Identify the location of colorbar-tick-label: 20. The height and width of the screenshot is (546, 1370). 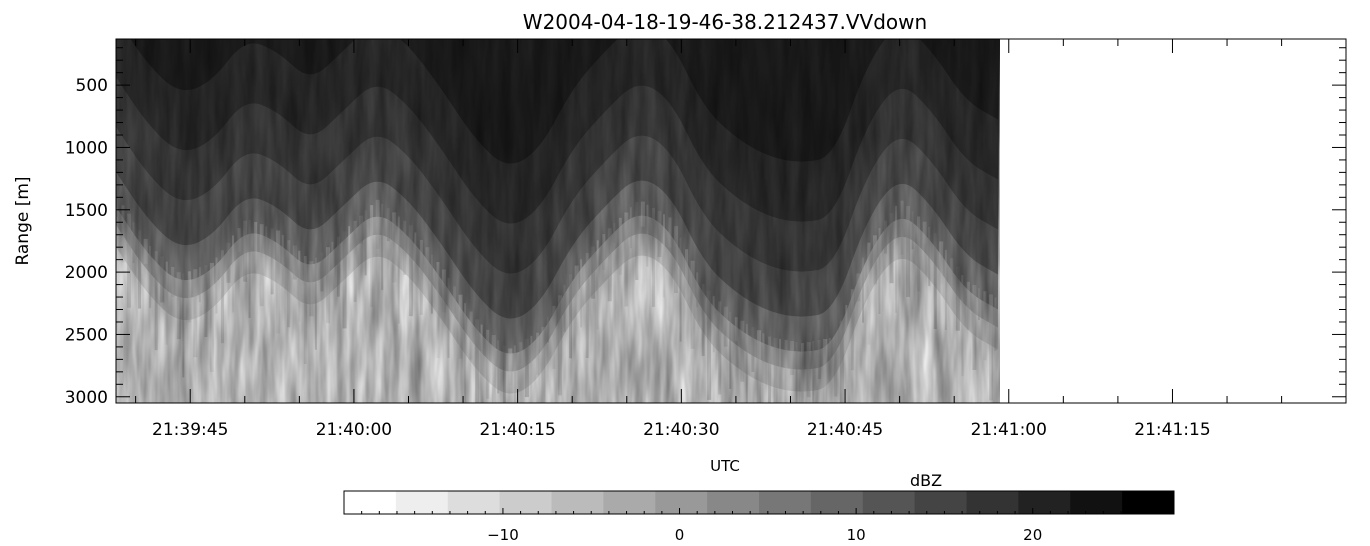
(1032, 535).